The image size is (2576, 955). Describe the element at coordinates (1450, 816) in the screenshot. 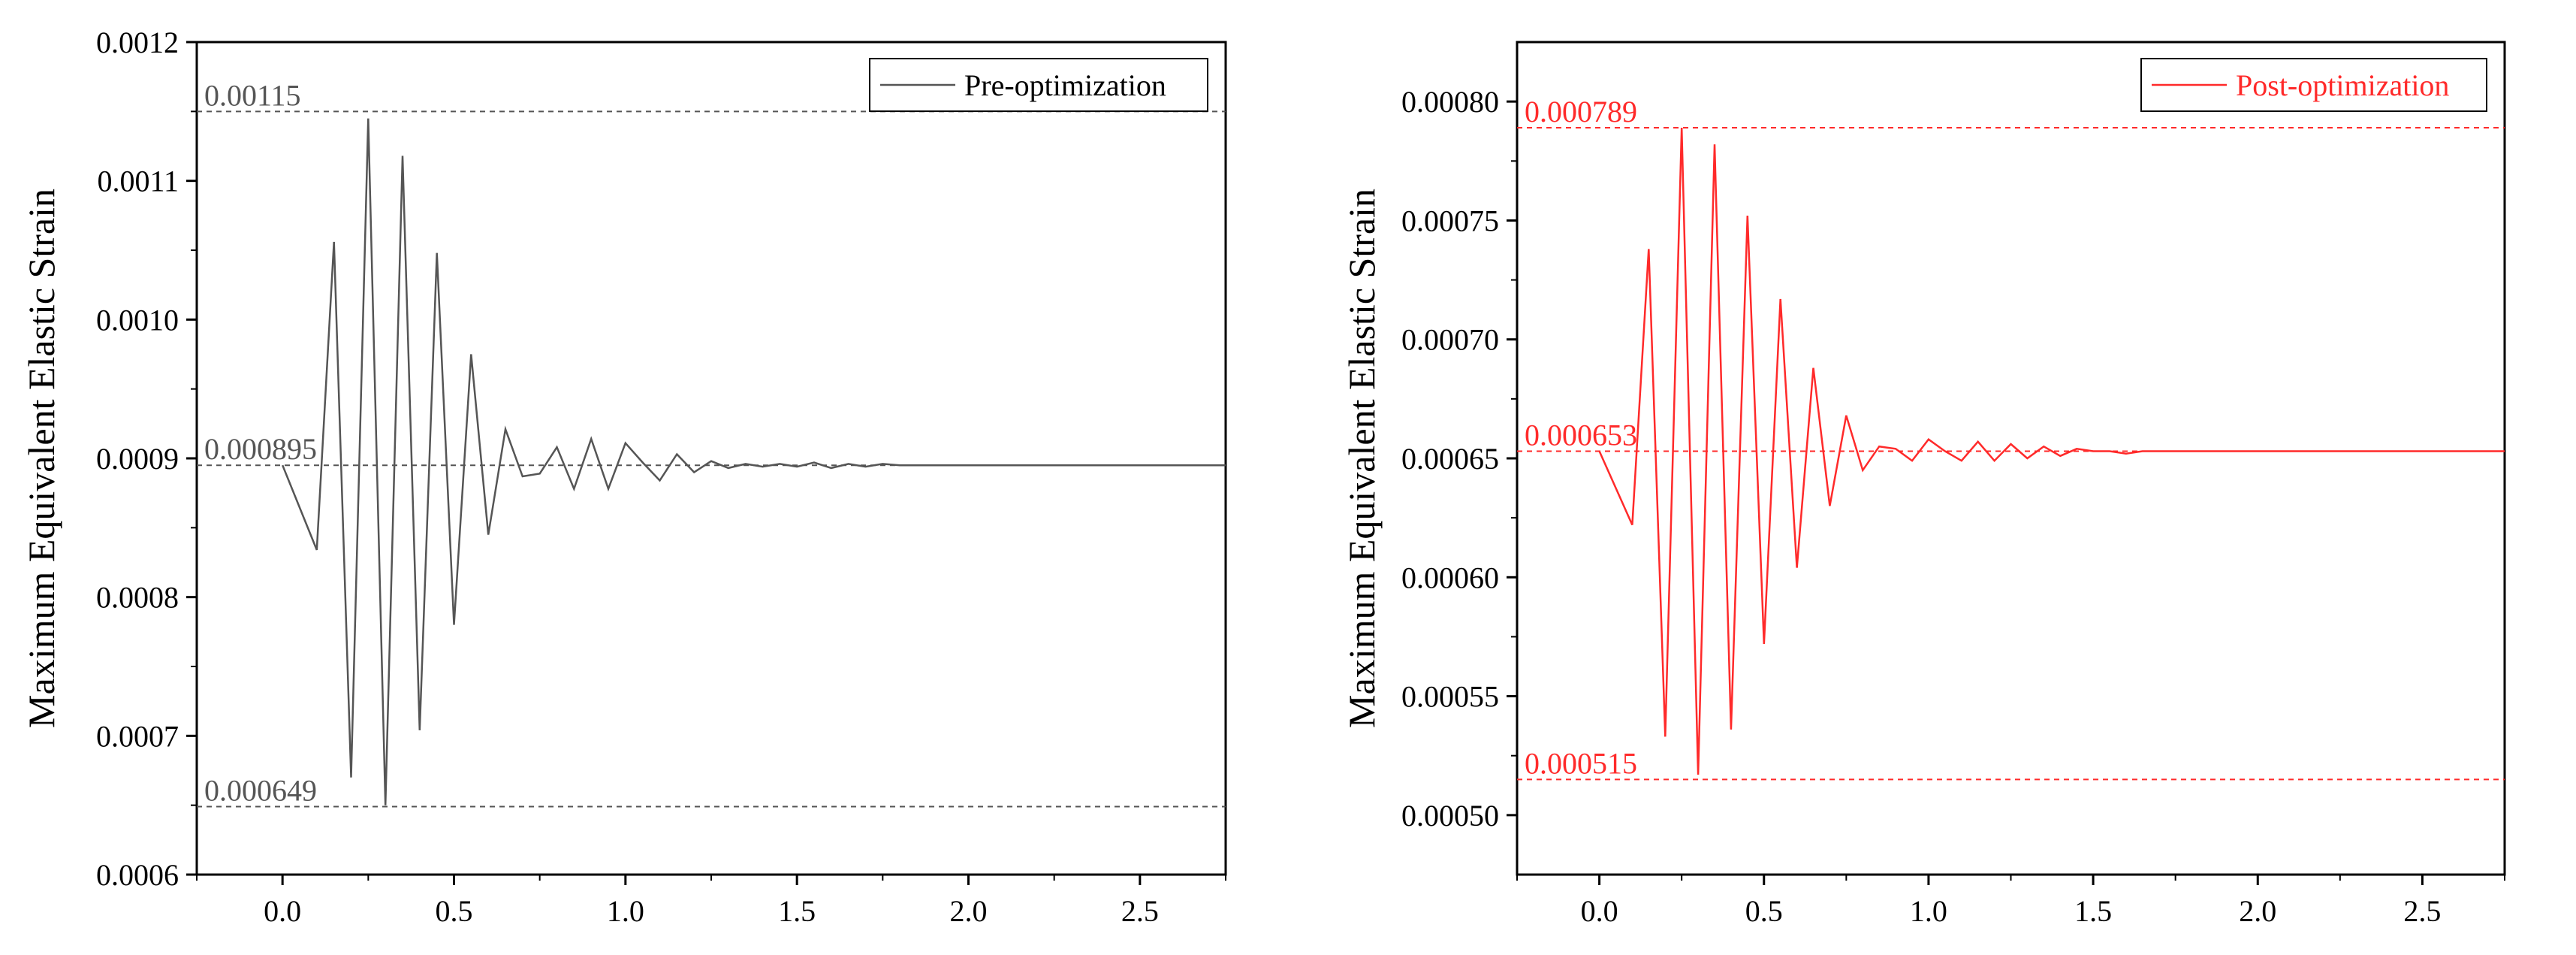

I see `post-y-tick-label: 0.00050` at that location.